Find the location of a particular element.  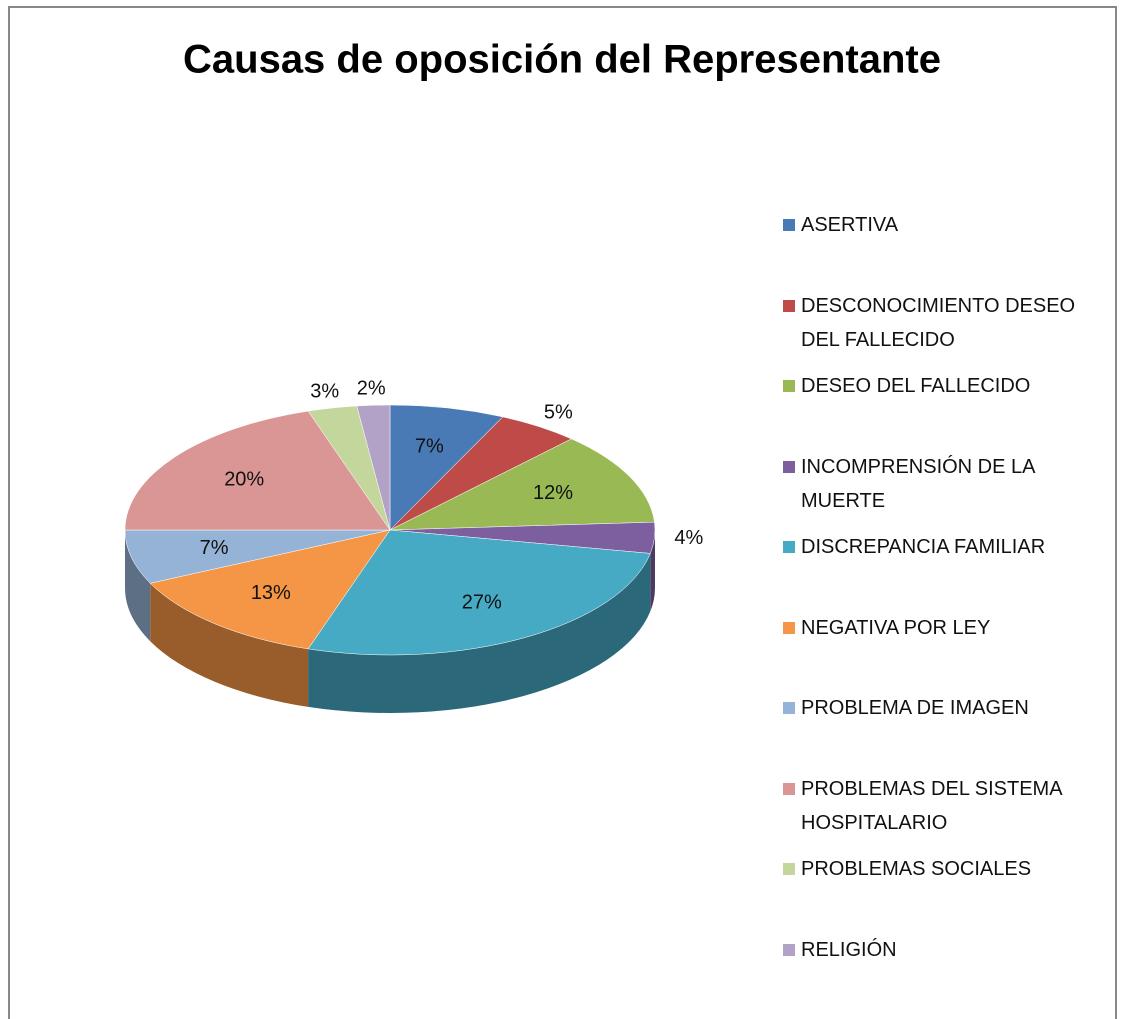

legend-item: NEGATIVA POR LEY is located at coordinates (948, 628).